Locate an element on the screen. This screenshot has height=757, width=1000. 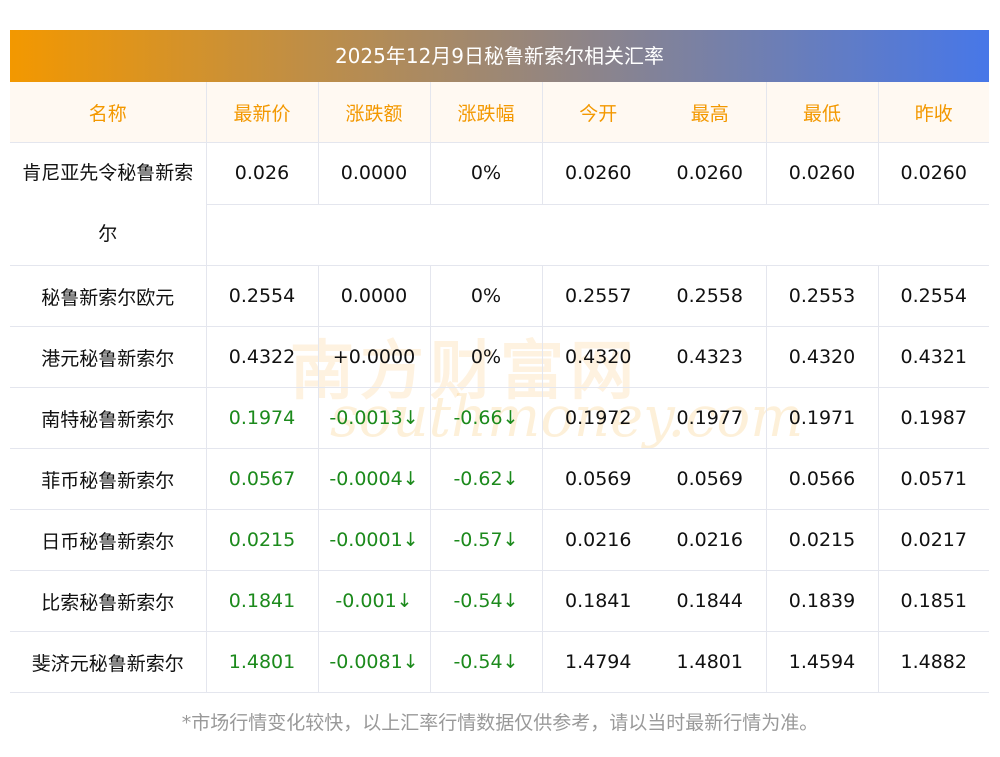
cell-涨跌额: -0.0013↓ is located at coordinates (374, 418).